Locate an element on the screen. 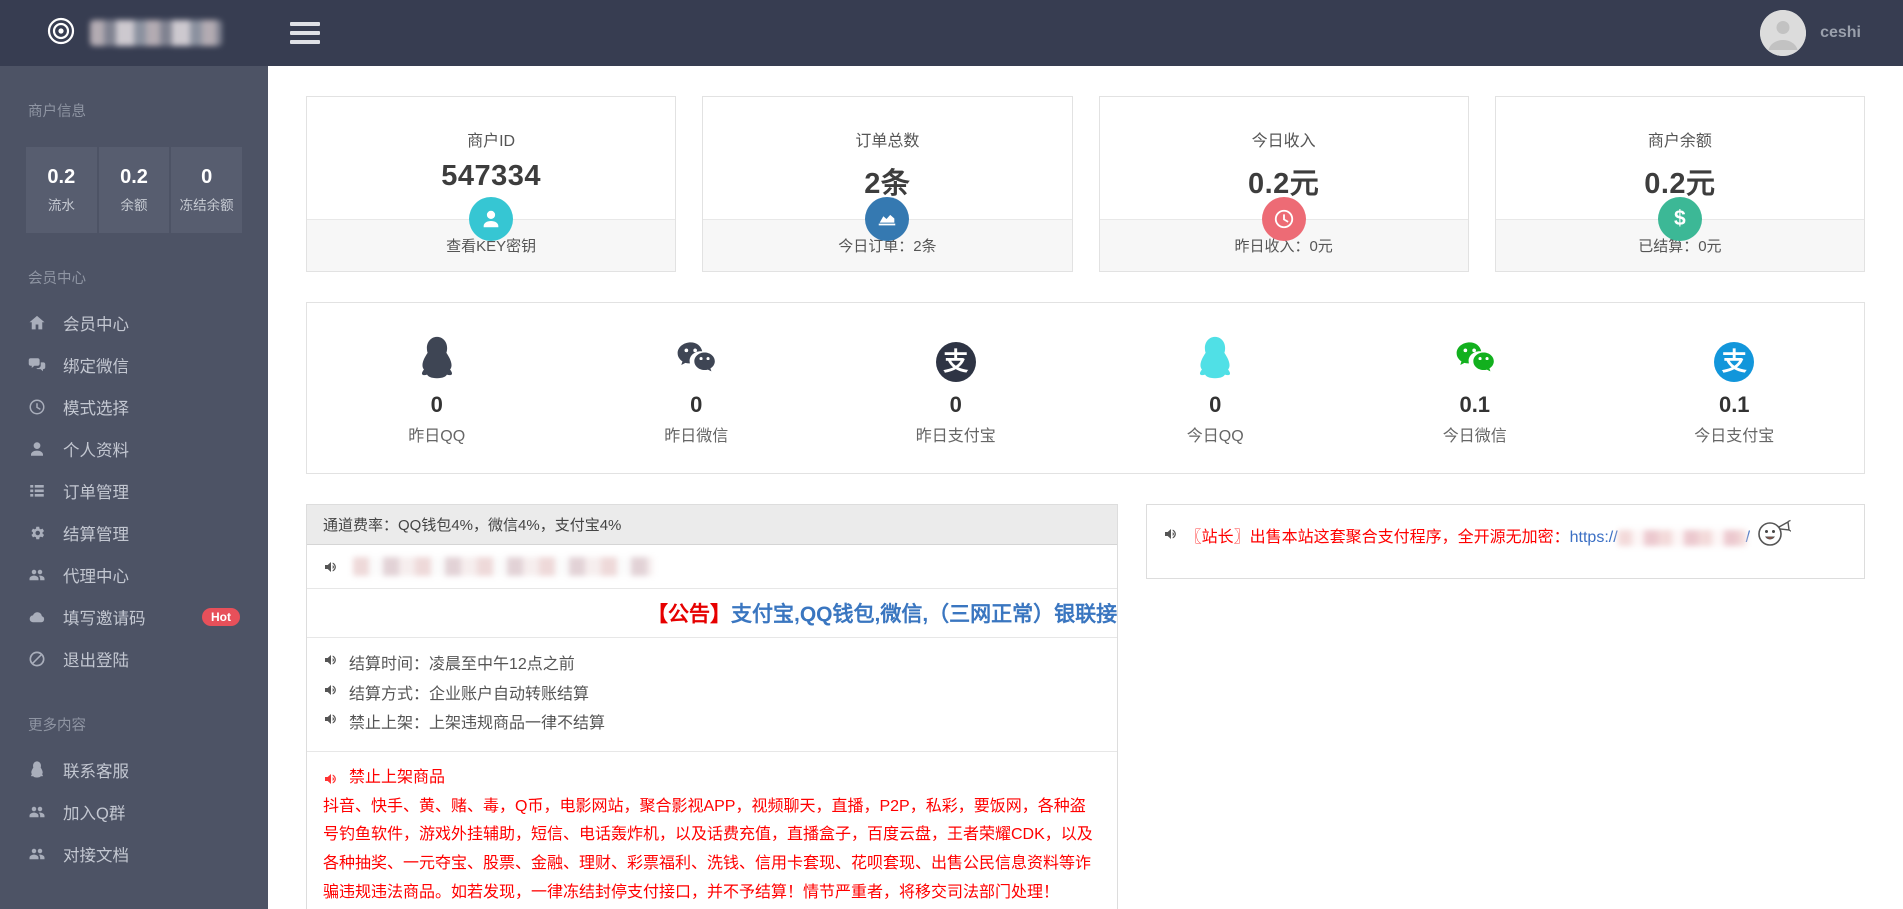 The width and height of the screenshot is (1903, 909). stat-box-flow: 0.2 流水 is located at coordinates (61, 190).